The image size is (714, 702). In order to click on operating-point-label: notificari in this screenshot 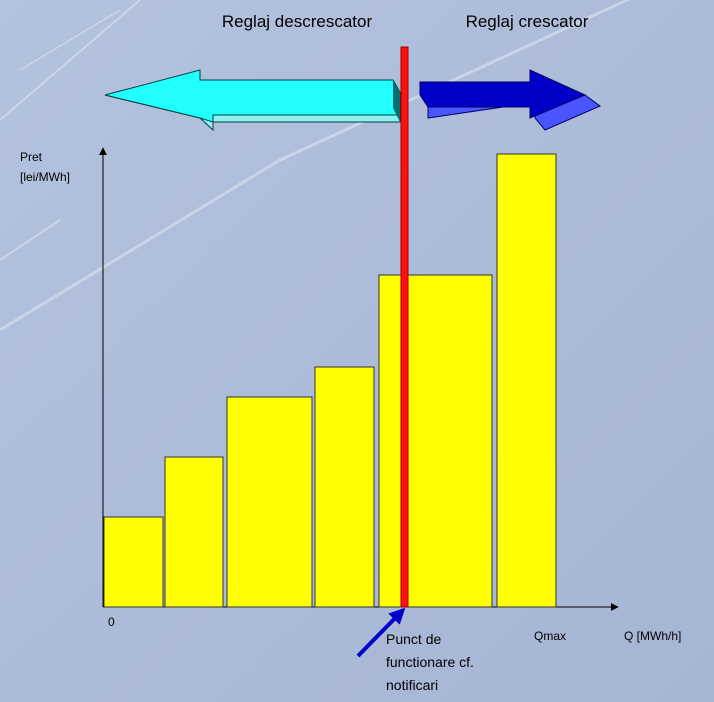, I will do `click(412, 685)`.